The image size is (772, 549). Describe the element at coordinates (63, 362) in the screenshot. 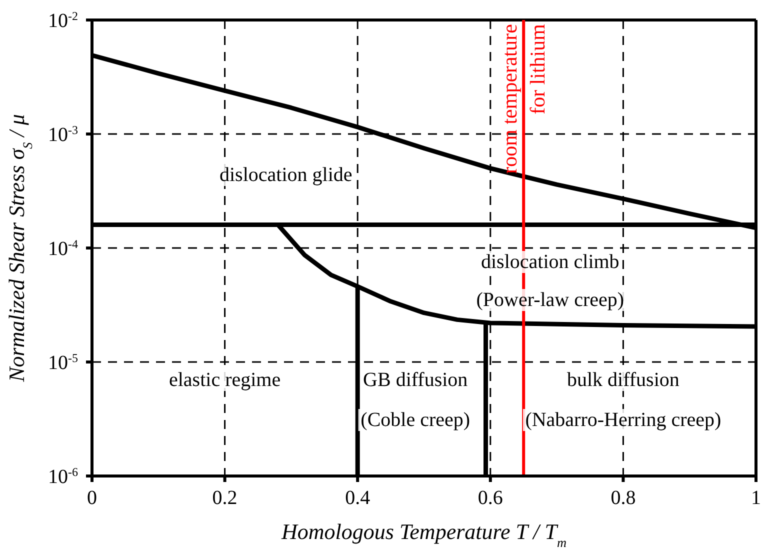

I see `y-tick-label: 10$^{-5}$` at that location.